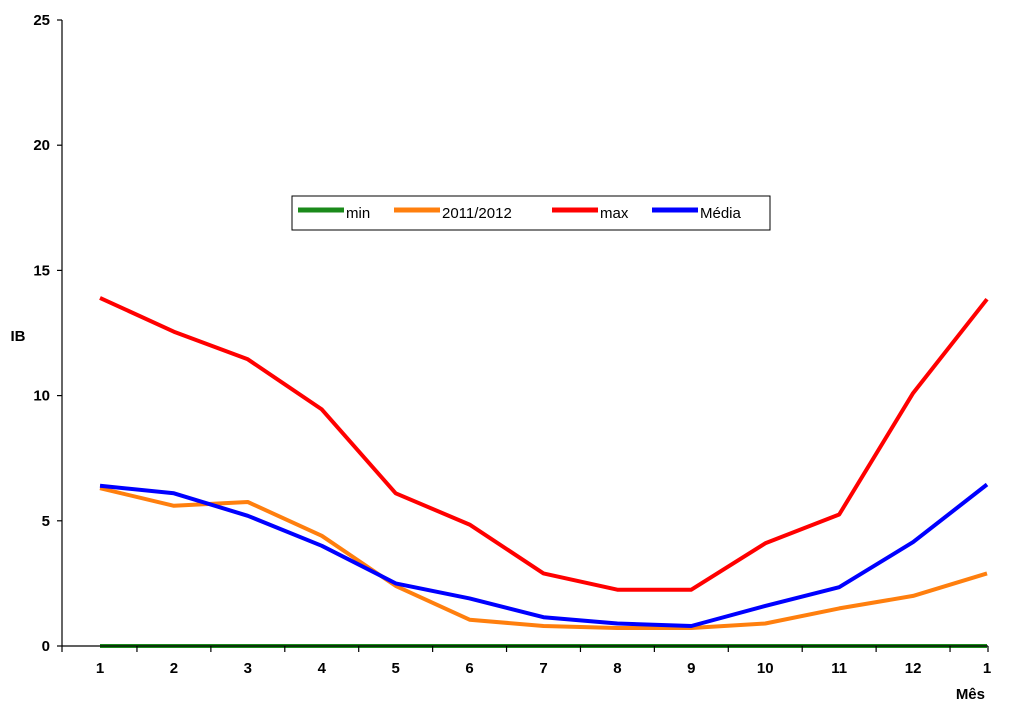 Image resolution: width=1012 pixels, height=705 pixels. Describe the element at coordinates (174, 668) in the screenshot. I see `x-tick-label: 2` at that location.